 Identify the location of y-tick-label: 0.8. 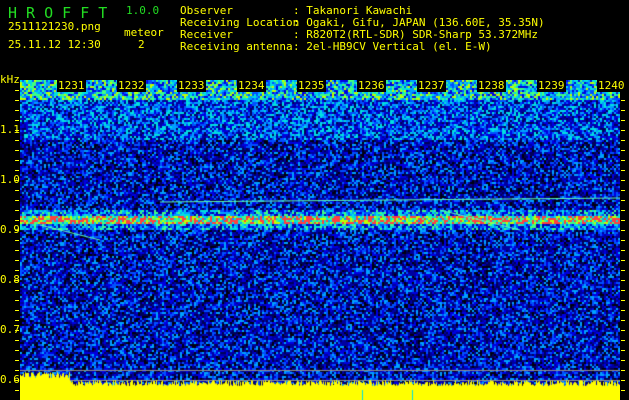
(10, 279).